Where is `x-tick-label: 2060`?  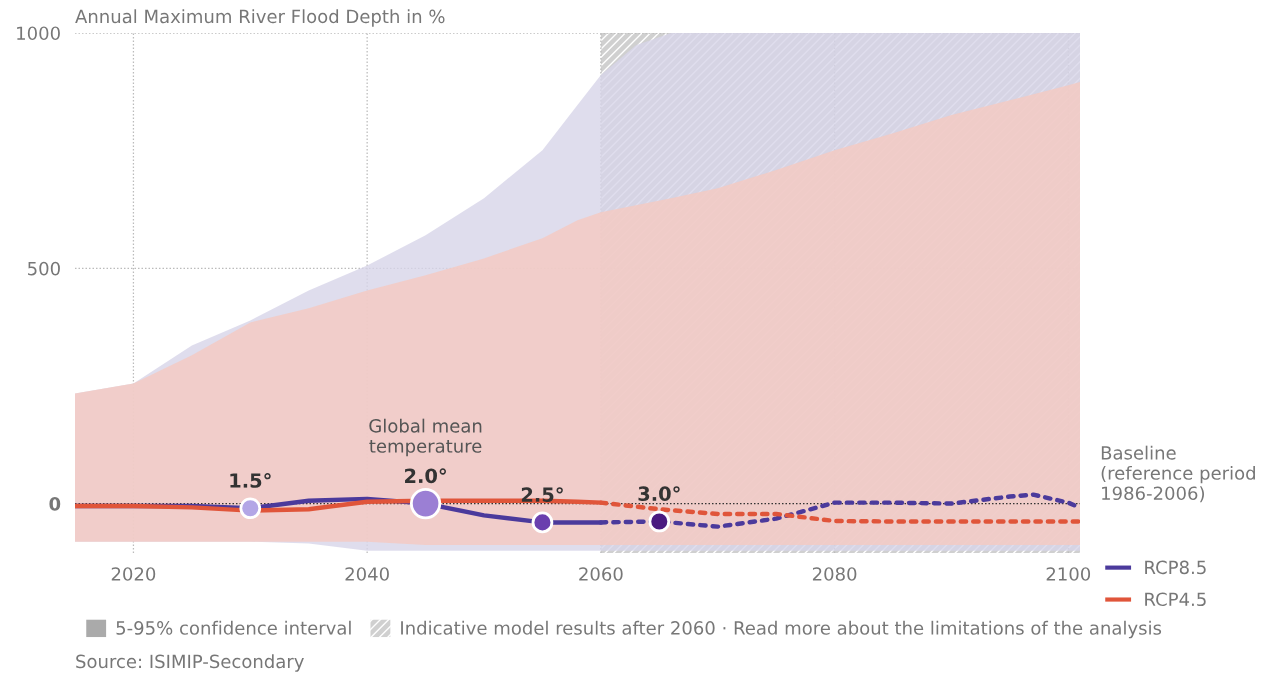
x-tick-label: 2060 is located at coordinates (601, 574).